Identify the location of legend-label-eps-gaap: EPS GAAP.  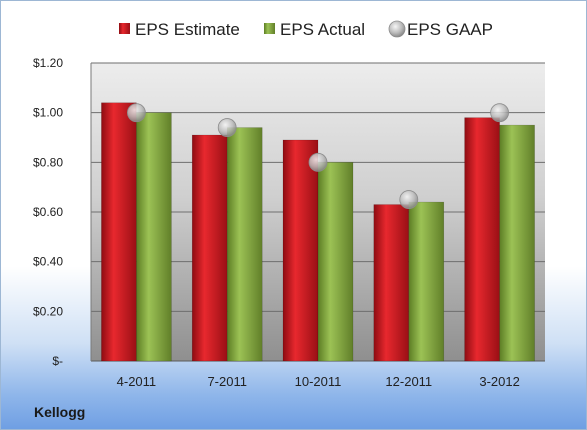
(450, 29).